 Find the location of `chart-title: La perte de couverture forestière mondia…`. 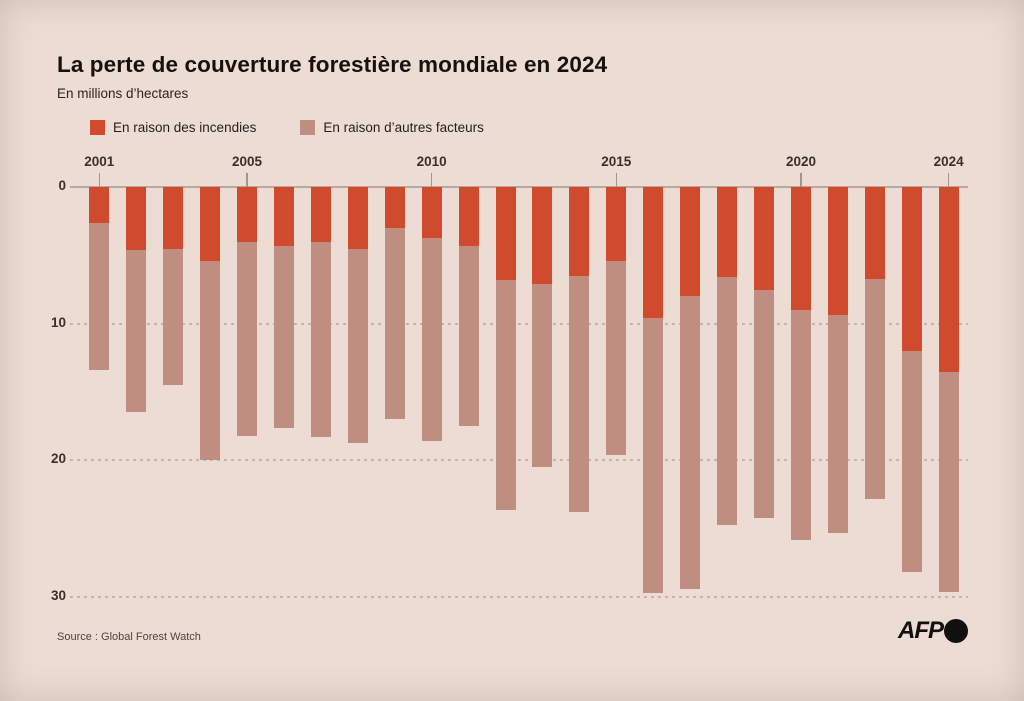

chart-title: La perte de couverture forestière mondia… is located at coordinates (332, 64).